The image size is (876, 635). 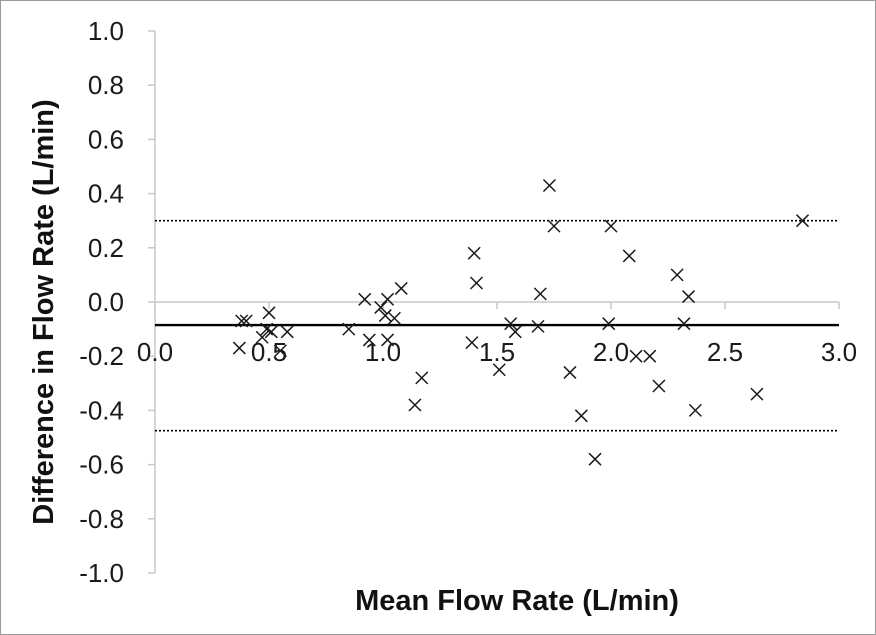 What do you see at coordinates (106, 85) in the screenshot?
I see `y-tick-label: 0.8` at bounding box center [106, 85].